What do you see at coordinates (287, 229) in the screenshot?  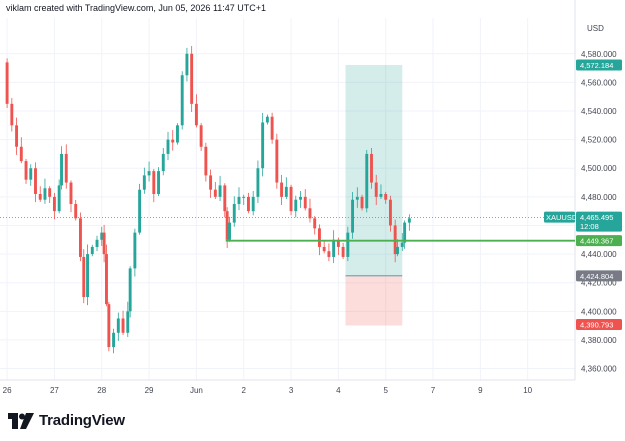 I see `price-lines` at bounding box center [287, 229].